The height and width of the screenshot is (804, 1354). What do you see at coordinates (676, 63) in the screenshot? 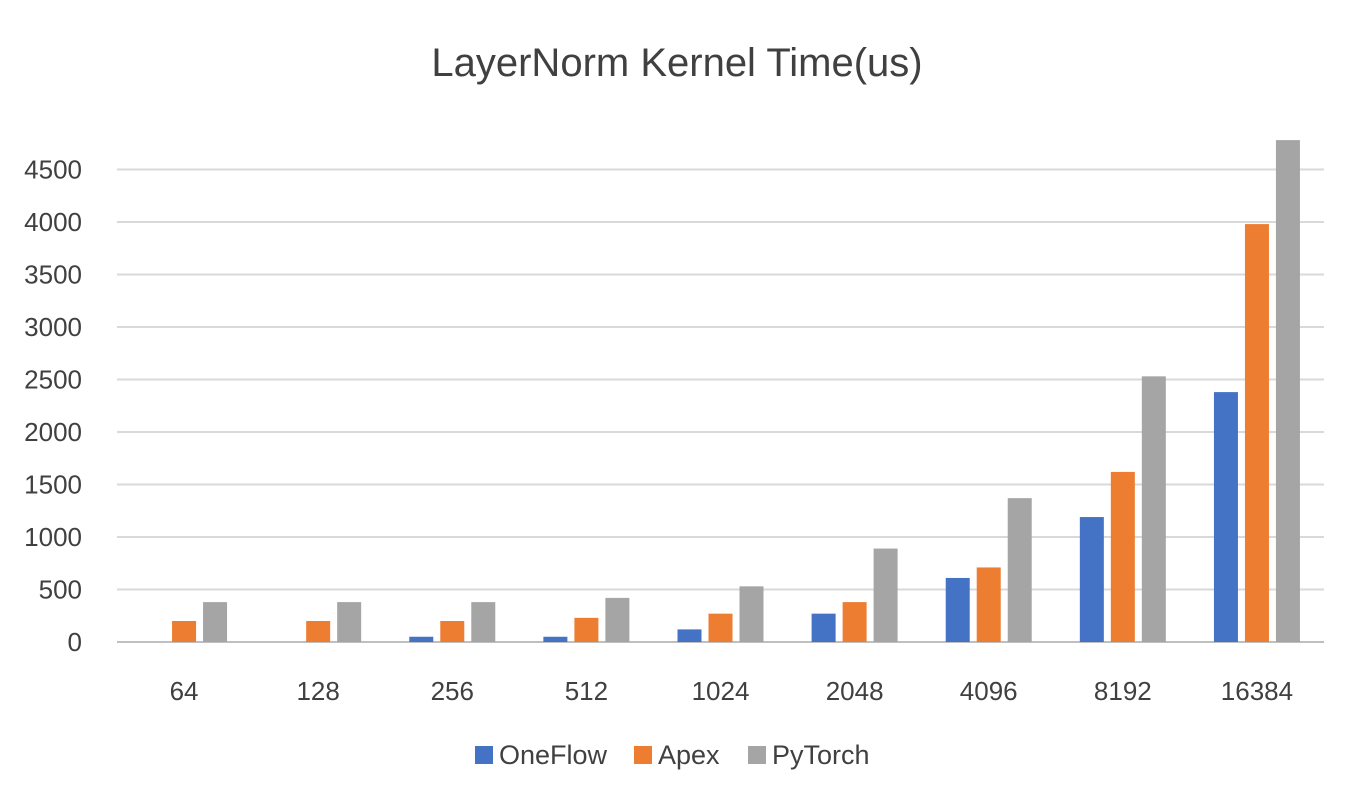
I see `chart-title: LayerNorm Kernel Time(us)` at bounding box center [676, 63].